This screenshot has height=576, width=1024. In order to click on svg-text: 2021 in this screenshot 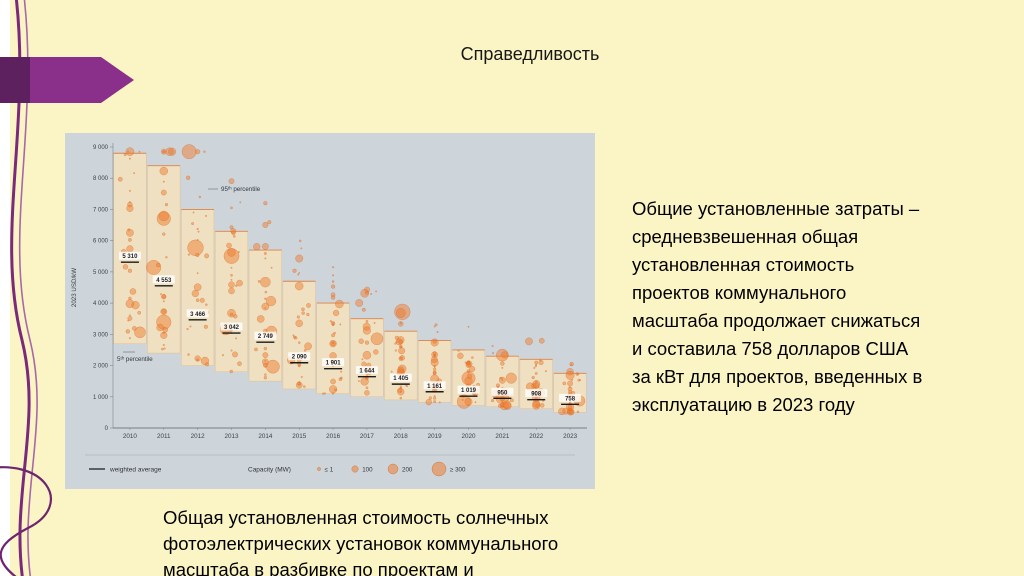, I will do `click(502, 436)`.